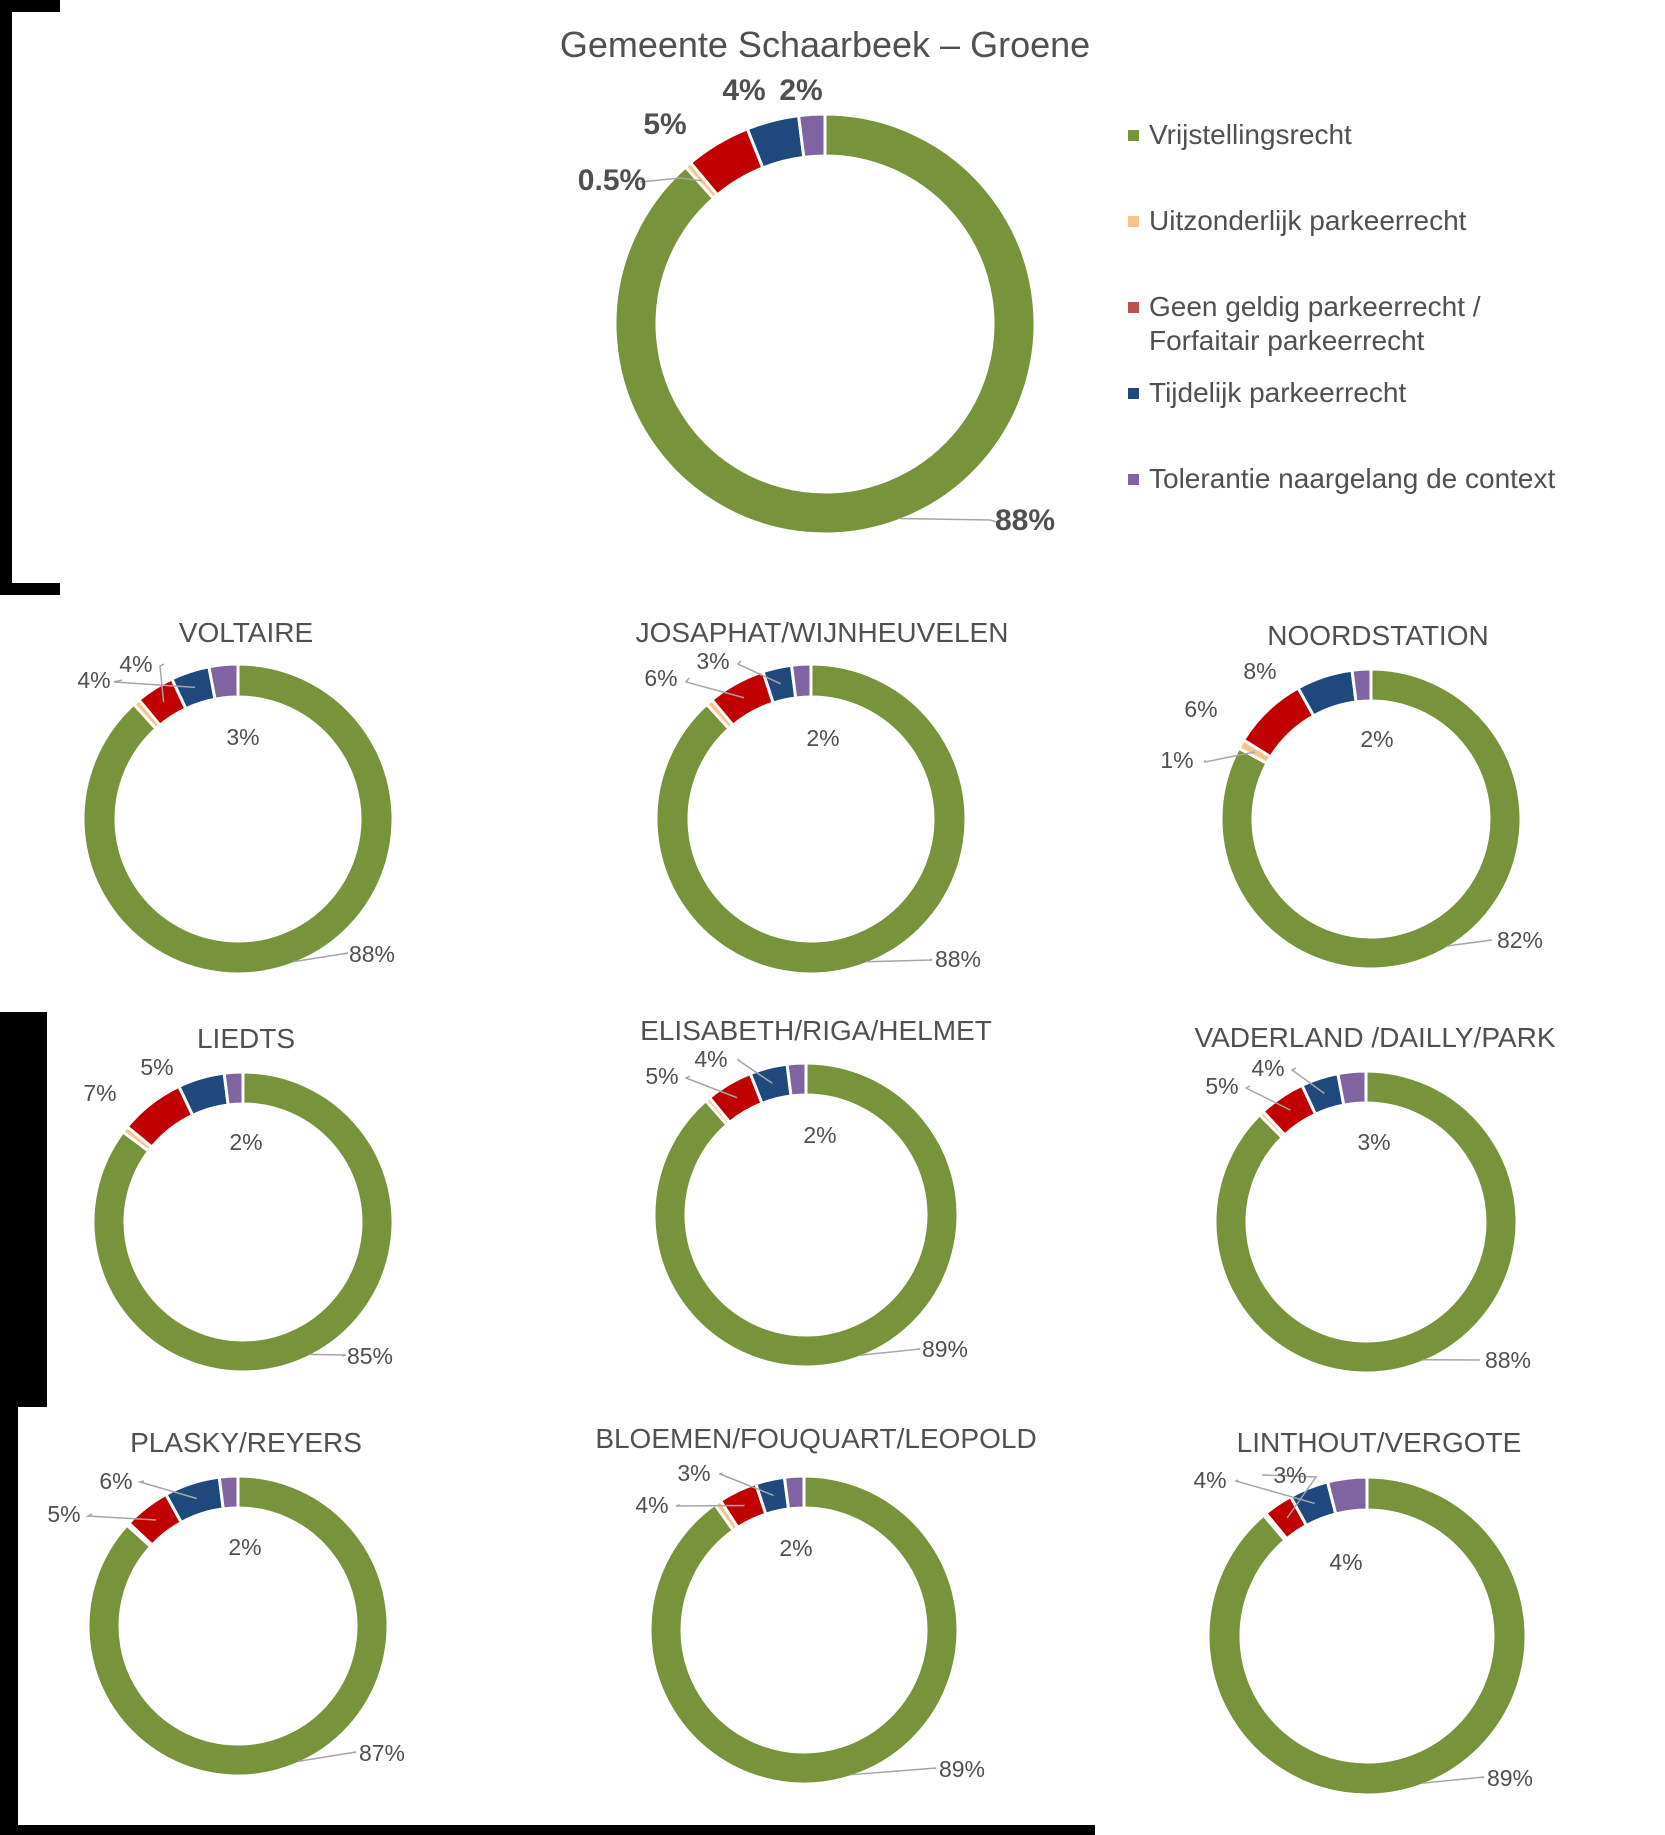 The width and height of the screenshot is (1665, 1835). I want to click on donut-chart-6: ELISABETH/RIGA/HELMET 89% 5% 4% 2%, so click(816, 1192).